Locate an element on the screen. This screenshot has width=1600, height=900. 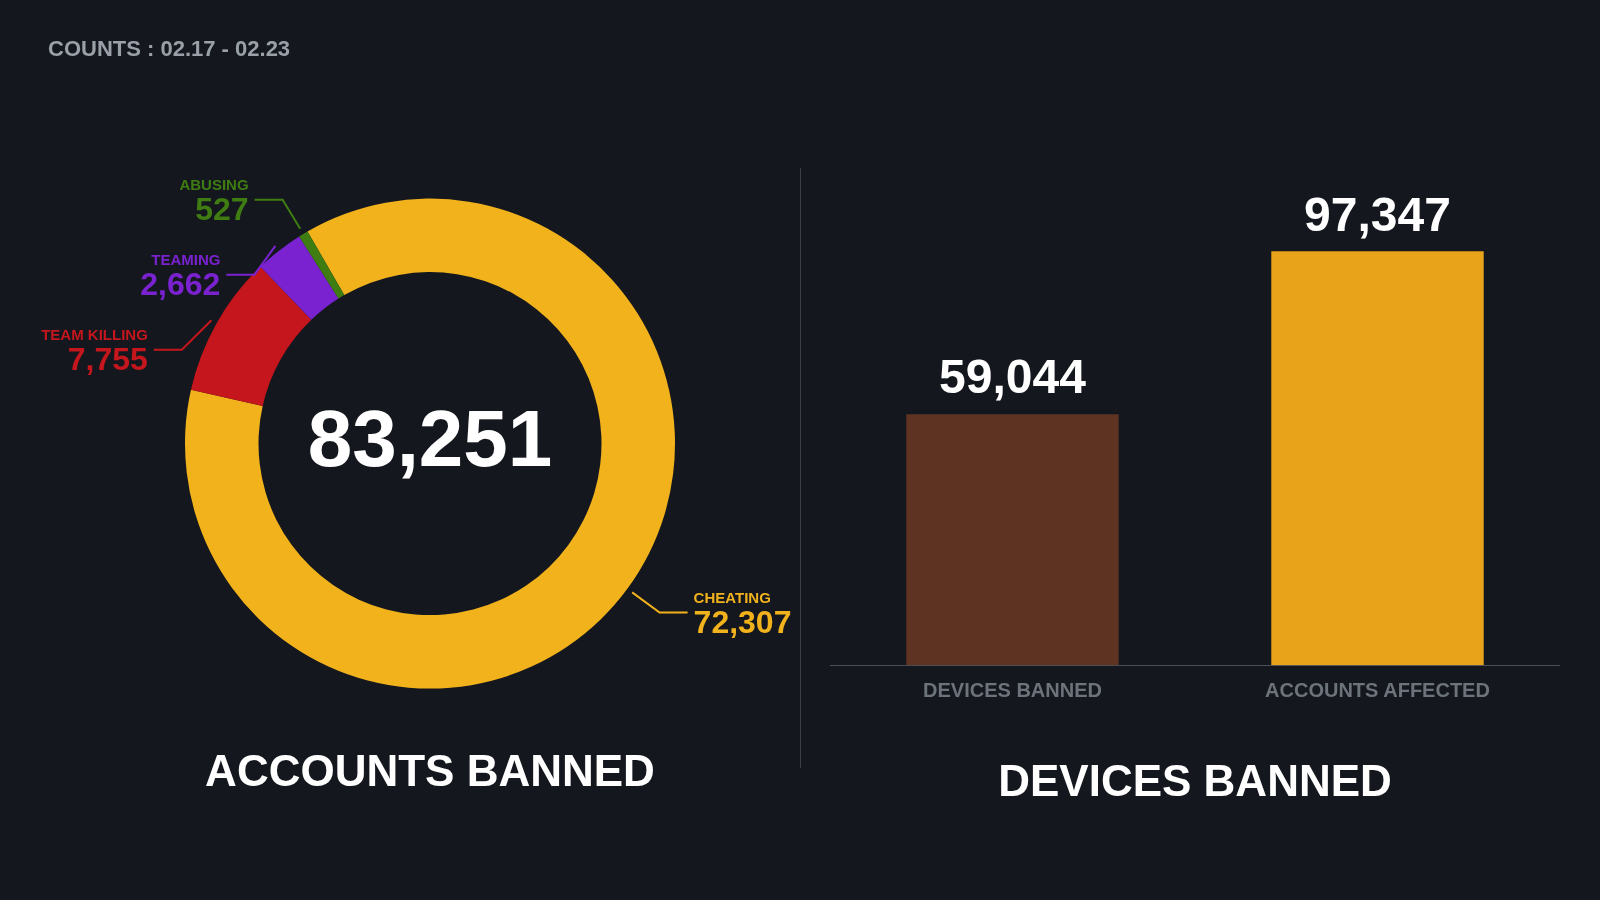
slice-label: ABUSING is located at coordinates (214, 185).